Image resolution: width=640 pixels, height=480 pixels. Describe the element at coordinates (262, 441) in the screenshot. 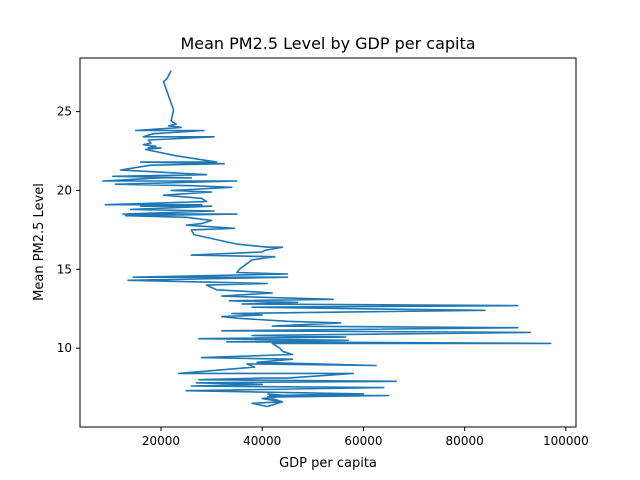

I see `x-tick-label: 40000` at that location.